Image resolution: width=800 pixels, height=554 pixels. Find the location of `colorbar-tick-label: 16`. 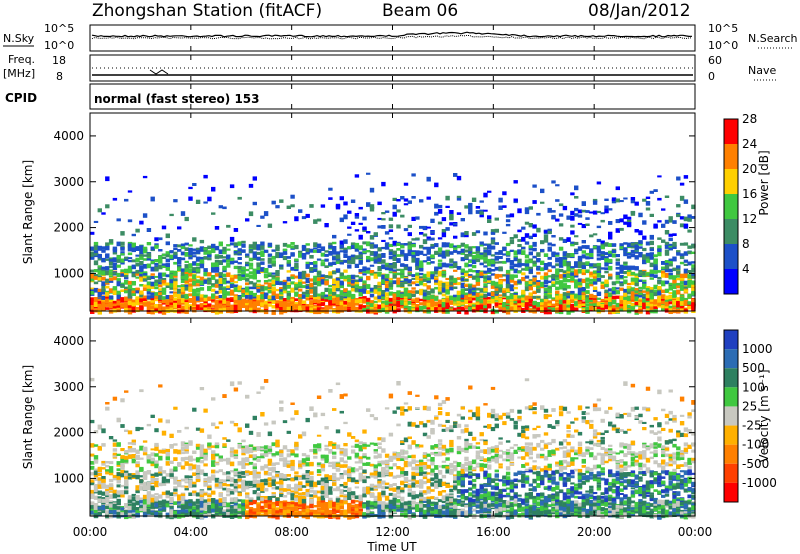

colorbar-tick-label: 16 is located at coordinates (749, 194).